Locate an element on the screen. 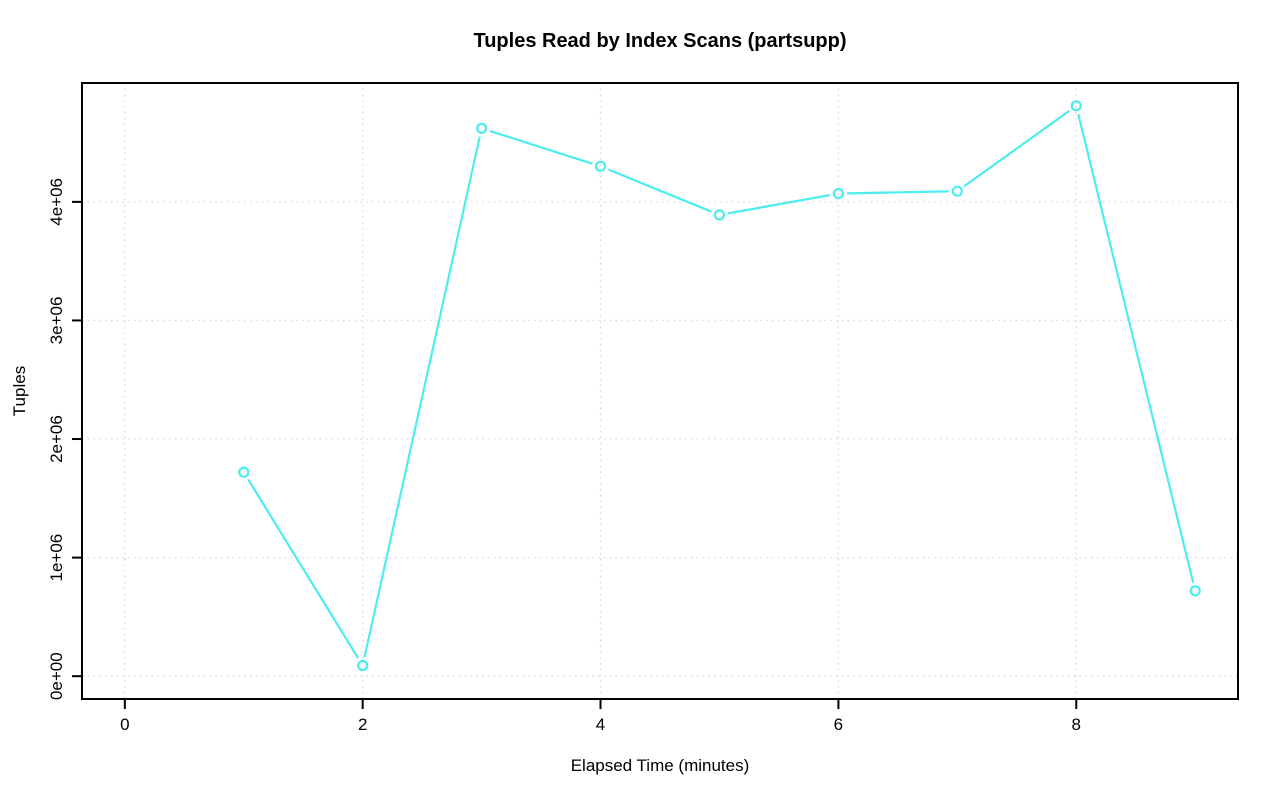  x-tick-label: 2 is located at coordinates (362, 724).